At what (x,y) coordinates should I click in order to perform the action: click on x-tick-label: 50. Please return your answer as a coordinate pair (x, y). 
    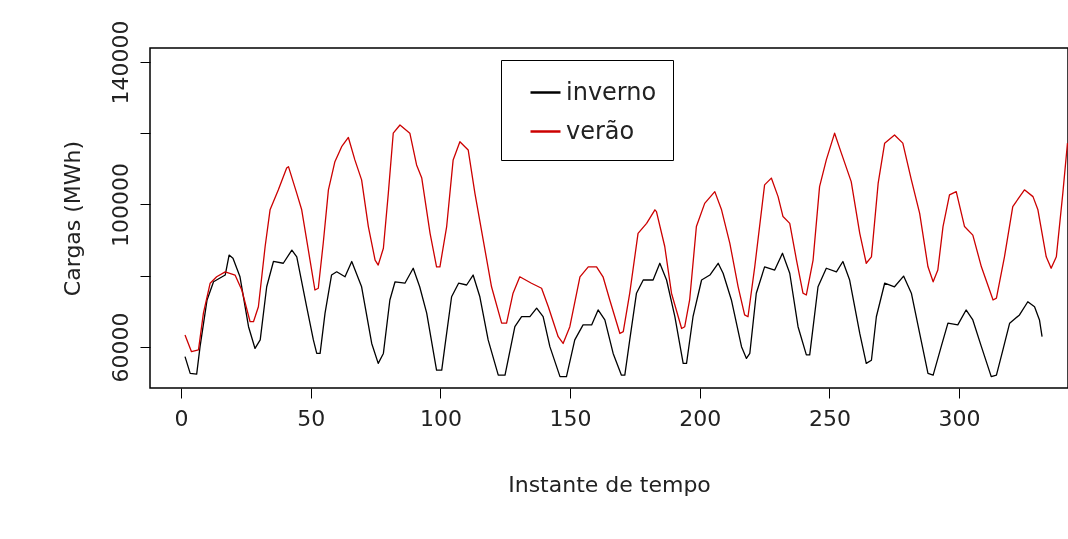
    Looking at the image, I should click on (311, 418).